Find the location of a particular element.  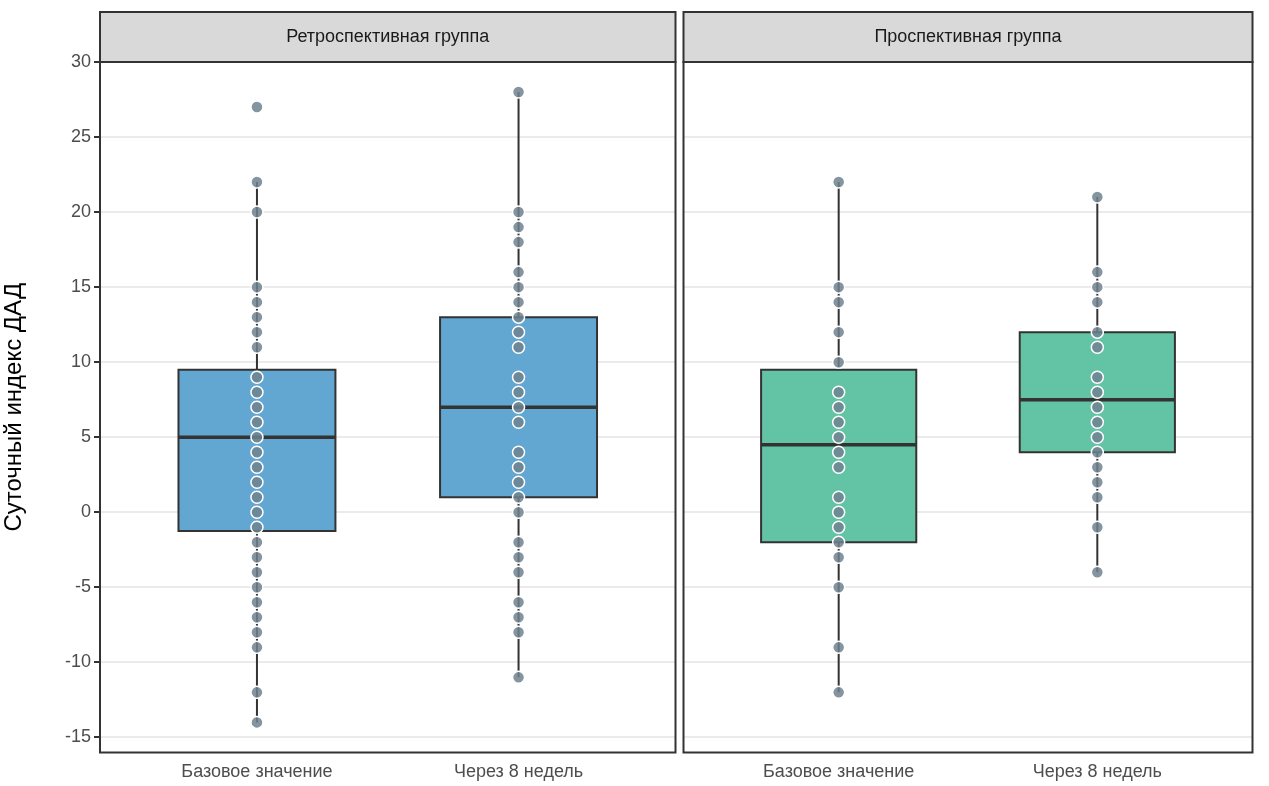

y-axis-title: Суточный индекс ДАД is located at coordinates (13, 407).